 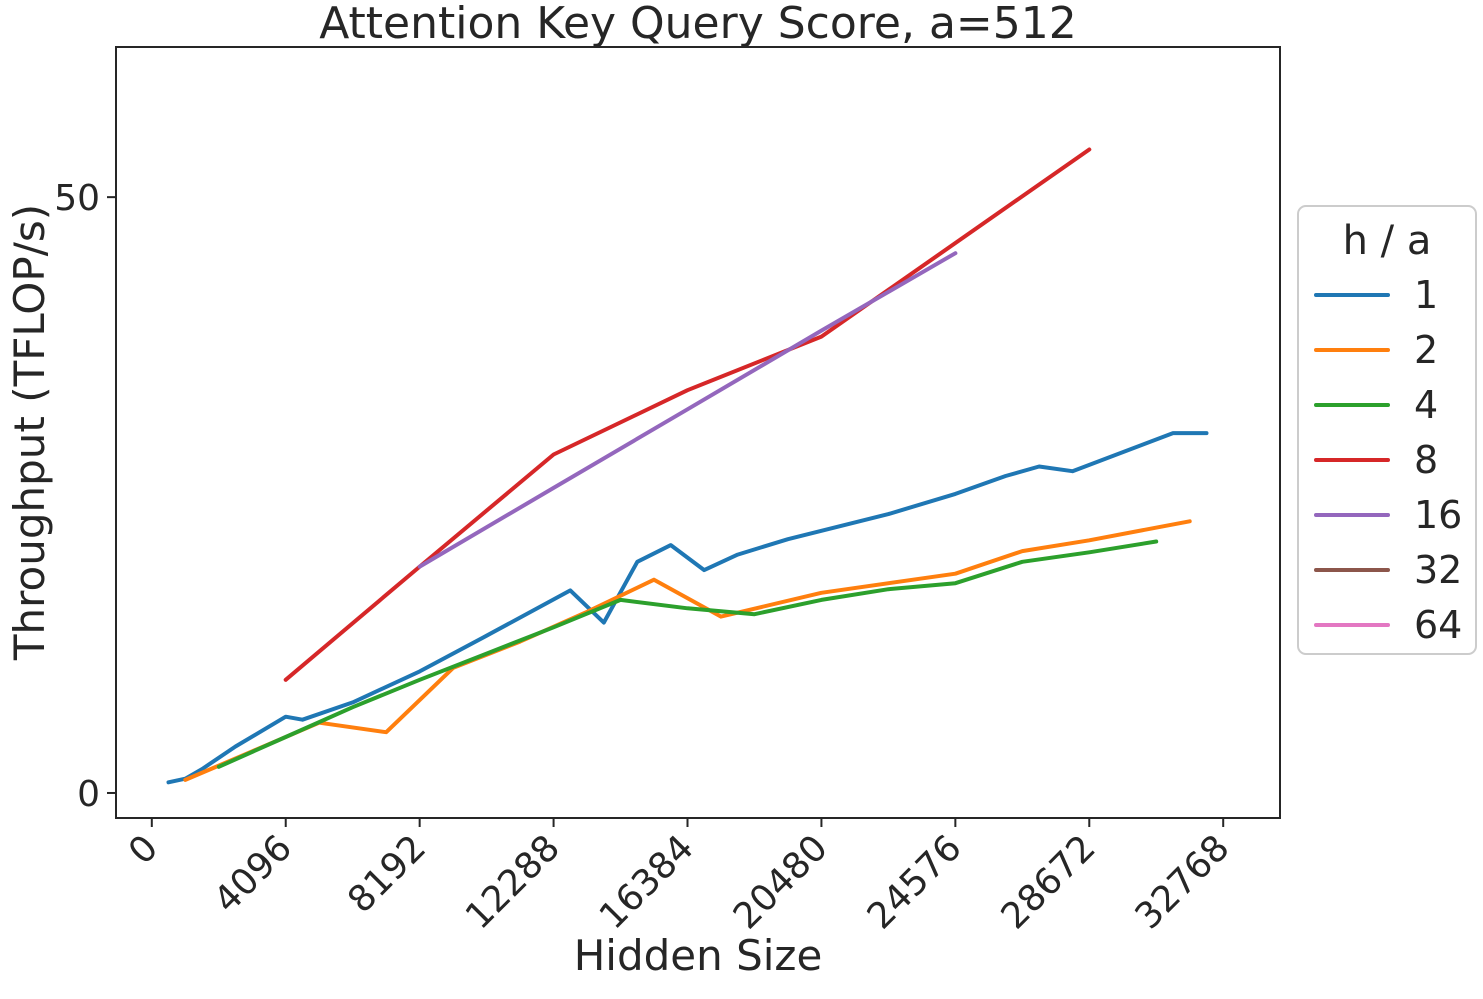 What do you see at coordinates (781, 882) in the screenshot?
I see `x-tick-label: 20480` at bounding box center [781, 882].